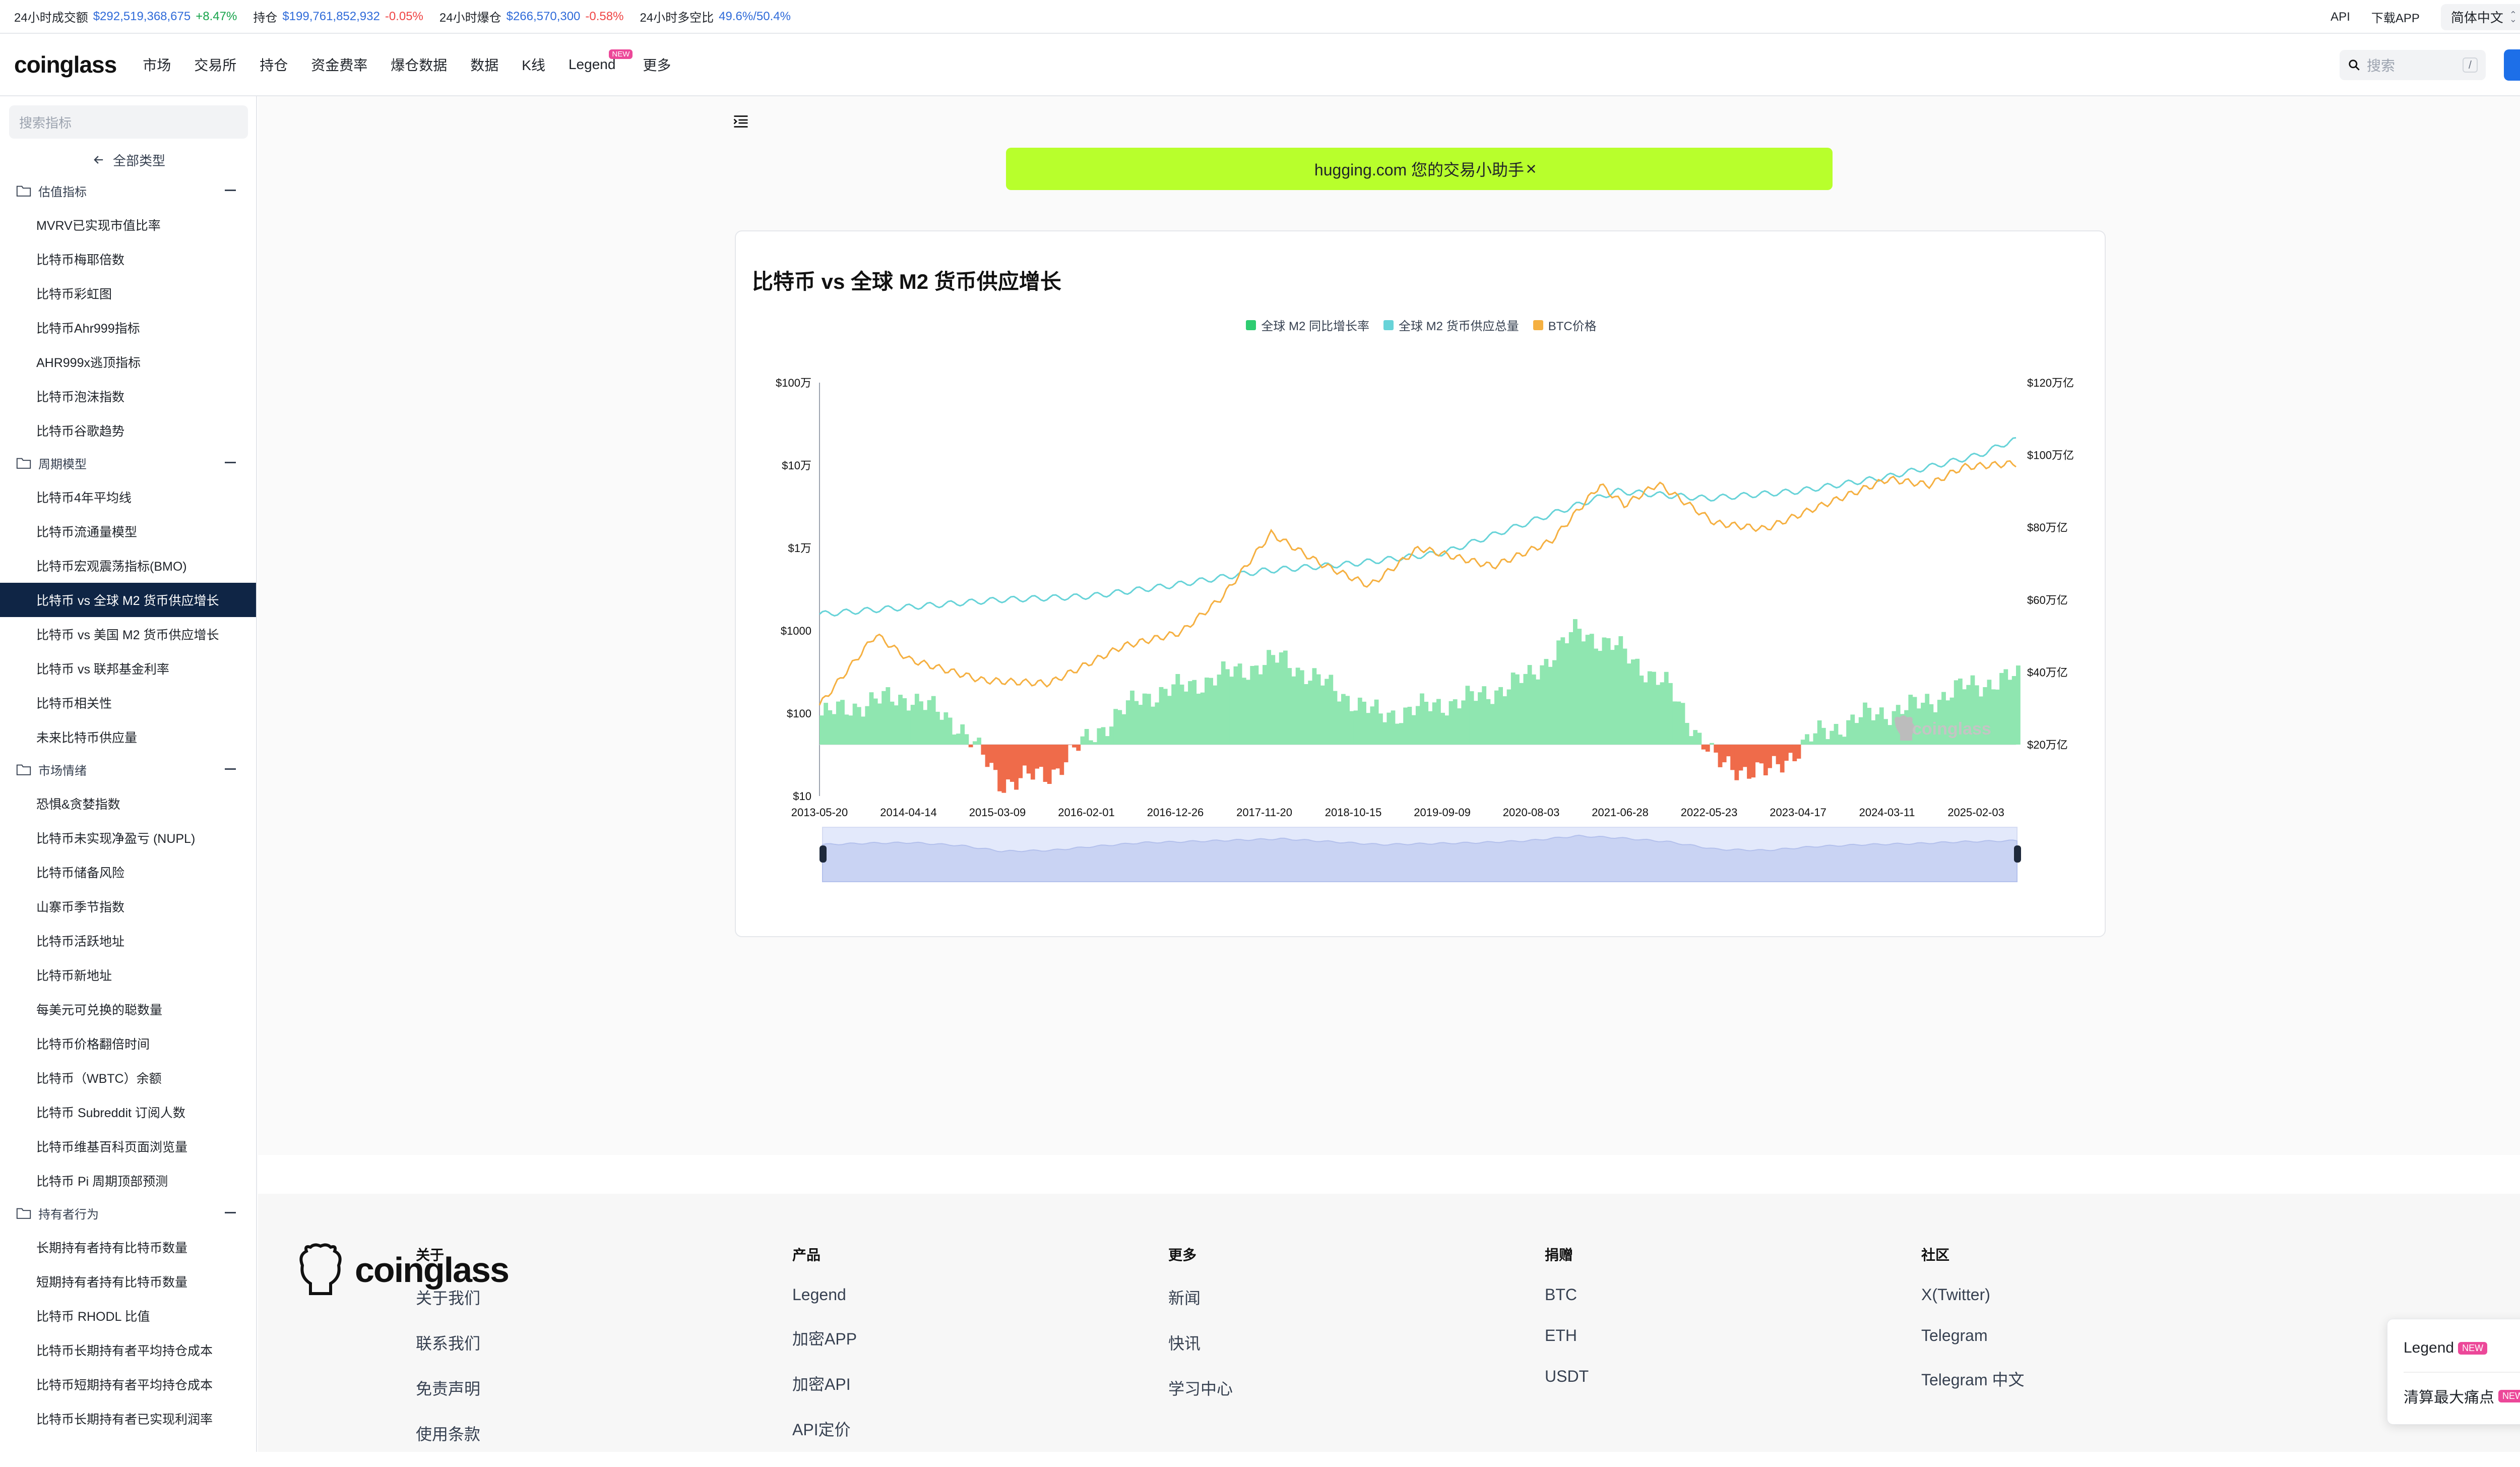 Image resolution: width=2520 pixels, height=1467 pixels. I want to click on footer-link: ETH, so click(1561, 1335).